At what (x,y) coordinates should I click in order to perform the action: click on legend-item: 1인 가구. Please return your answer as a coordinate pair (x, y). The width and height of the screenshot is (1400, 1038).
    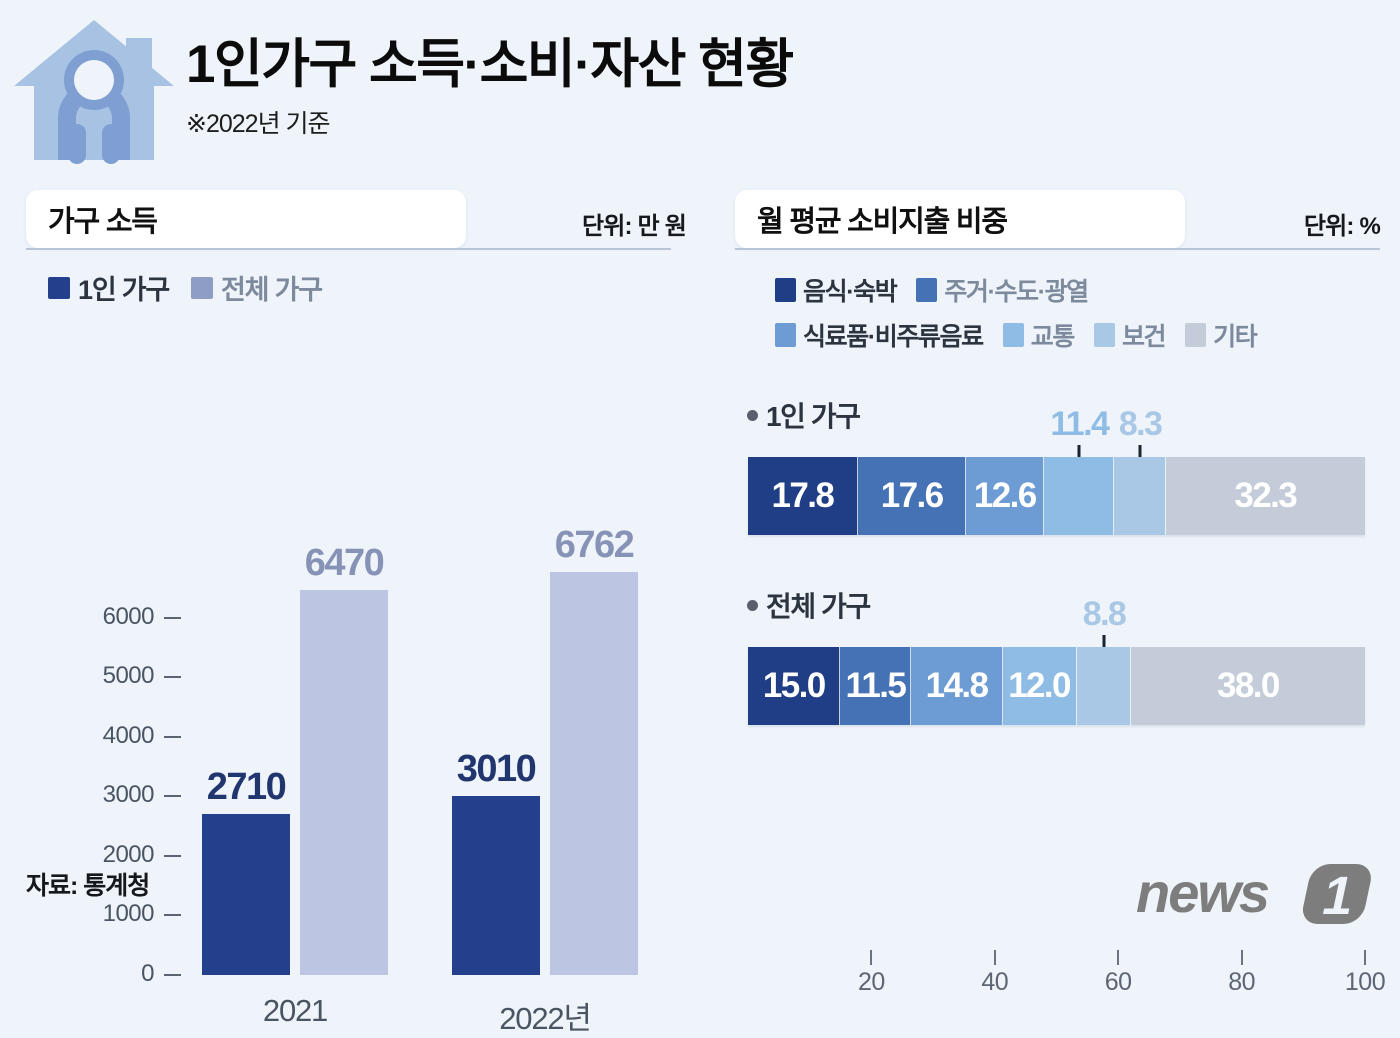
    Looking at the image, I should click on (109, 287).